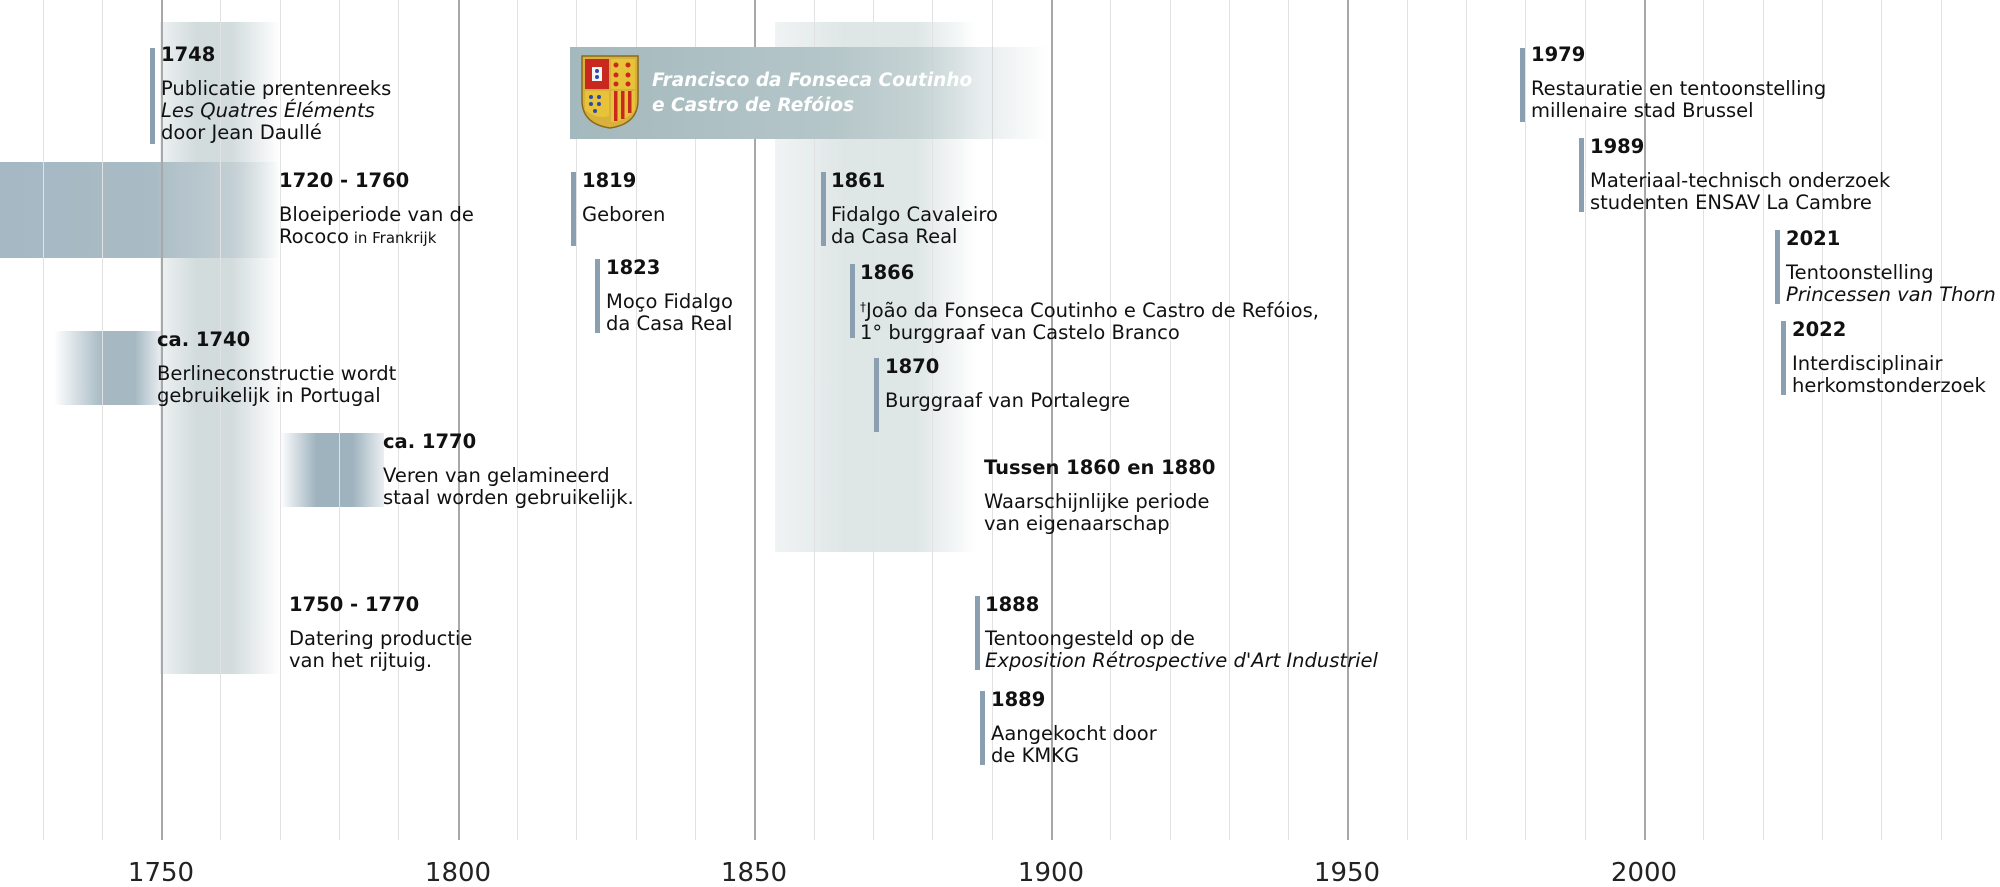  I want to click on event-text: van eigenaarschap, so click(1077, 523).